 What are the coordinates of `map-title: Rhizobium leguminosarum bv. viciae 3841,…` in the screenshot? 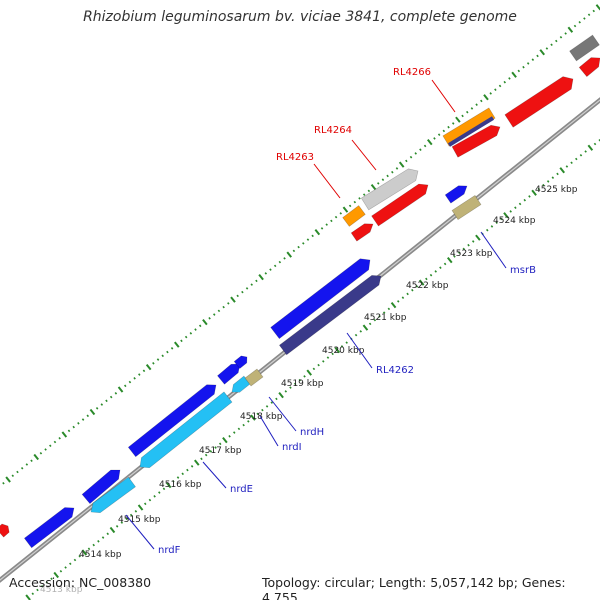 It's located at (300, 17).